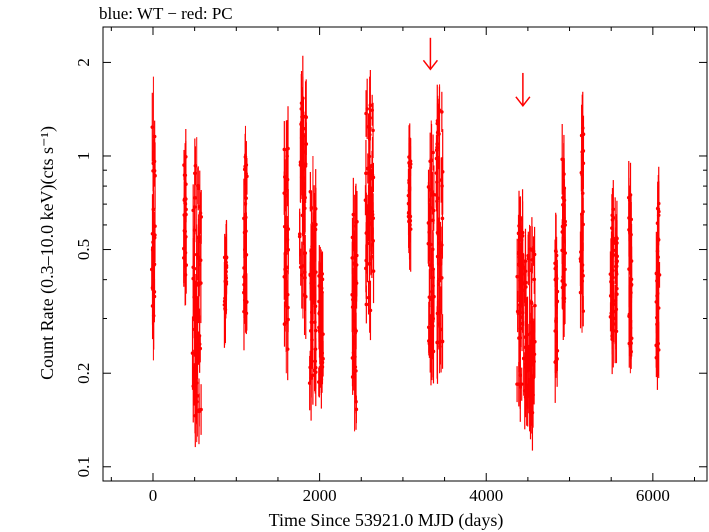  I want to click on annotations, so click(476, 72).